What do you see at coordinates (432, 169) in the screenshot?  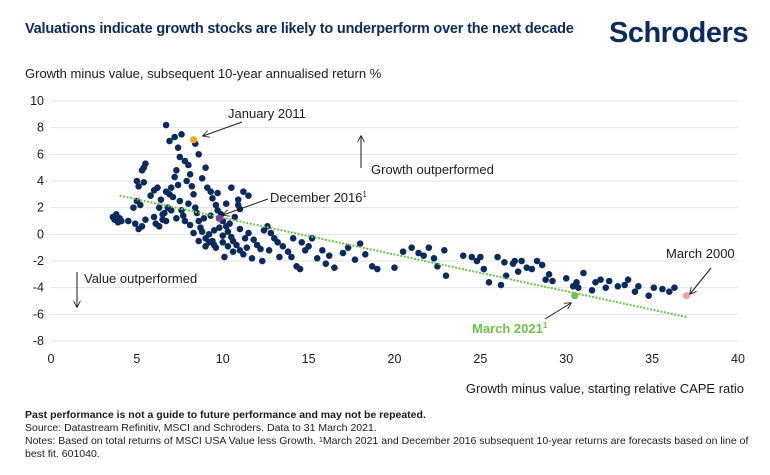 I see `growth-outperformed-label: Growth outperformed` at bounding box center [432, 169].